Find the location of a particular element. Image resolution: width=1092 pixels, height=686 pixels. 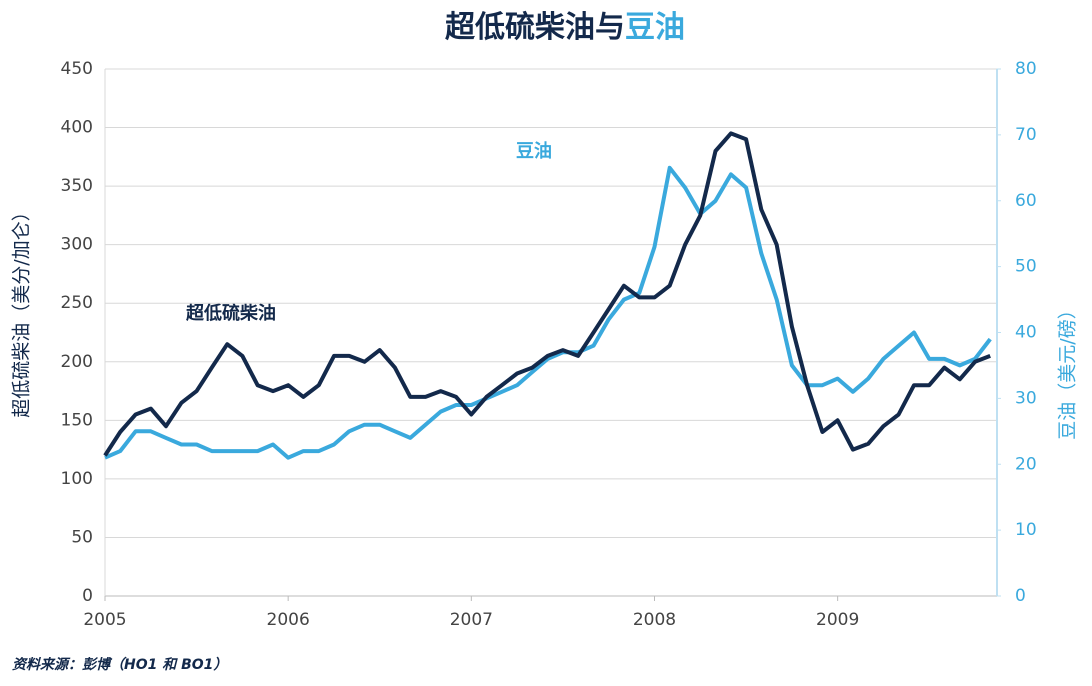

annotation: 豆油 is located at coordinates (534, 151).